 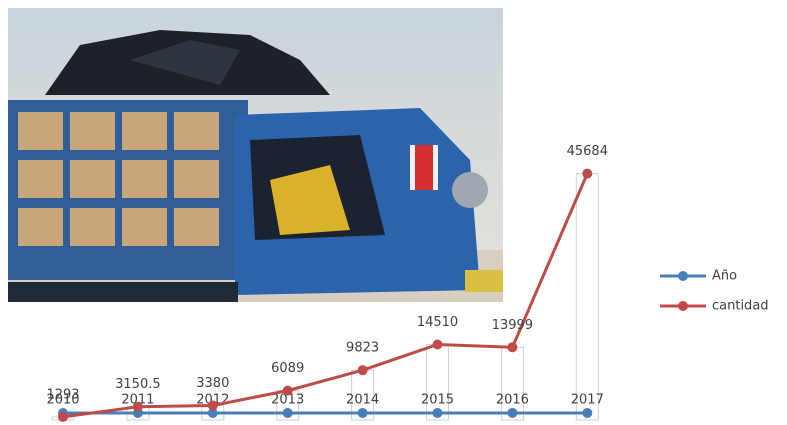 What do you see at coordinates (587, 151) in the screenshot?
I see `data-label: 45684` at bounding box center [587, 151].